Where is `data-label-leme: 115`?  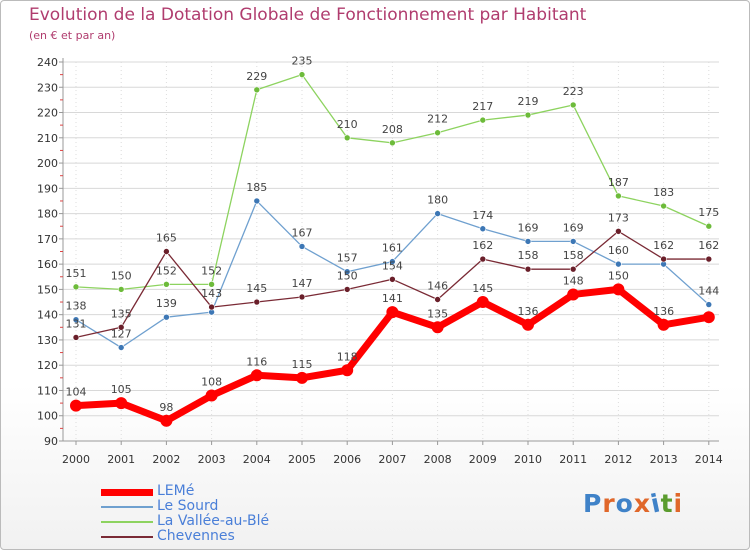
data-label-leme: 115 is located at coordinates (302, 364).